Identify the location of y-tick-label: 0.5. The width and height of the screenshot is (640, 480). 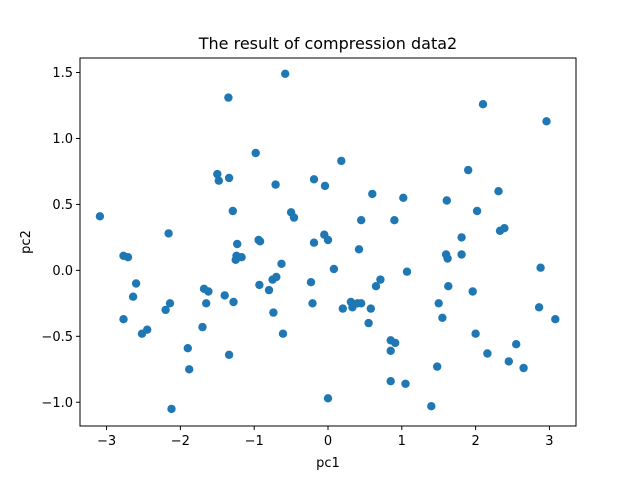
(62, 205).